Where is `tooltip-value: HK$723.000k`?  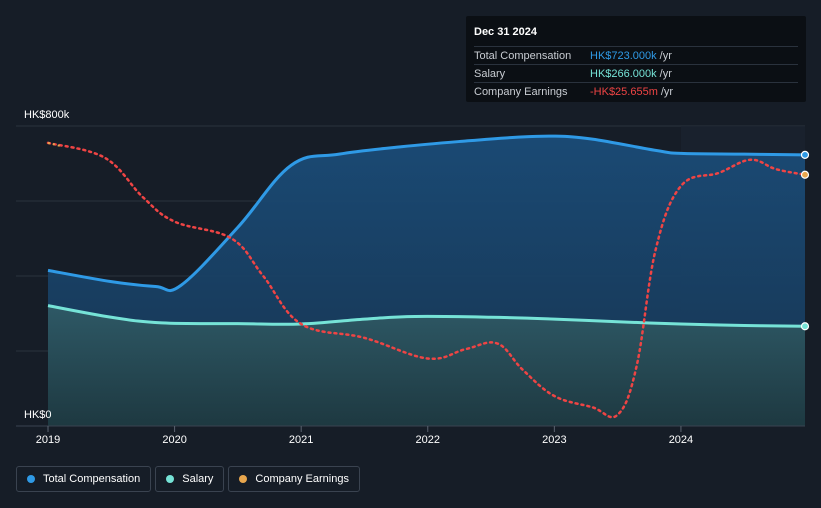 tooltip-value: HK$723.000k is located at coordinates (623, 55).